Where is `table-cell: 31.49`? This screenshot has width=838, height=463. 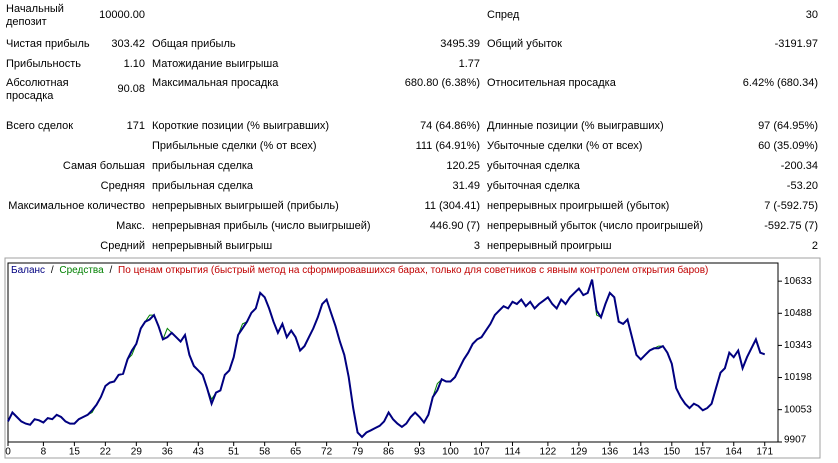
table-cell: 31.49 is located at coordinates (466, 186).